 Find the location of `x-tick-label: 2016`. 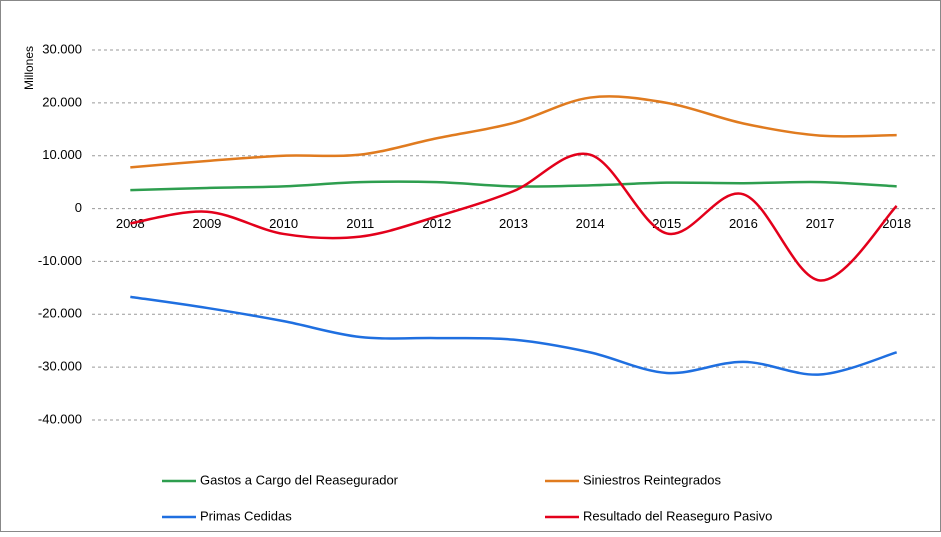

x-tick-label: 2016 is located at coordinates (743, 223).